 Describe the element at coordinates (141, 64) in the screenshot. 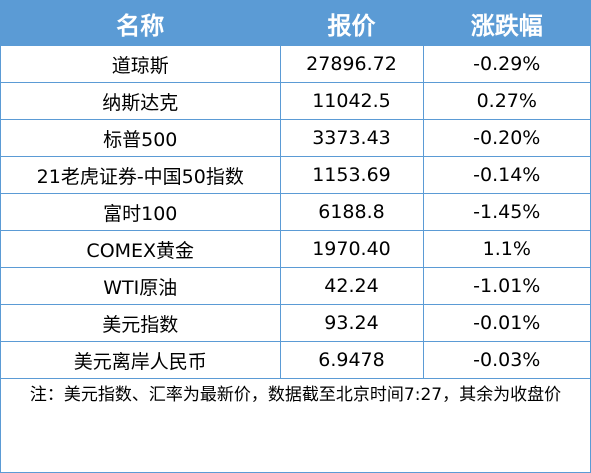

I see `index-name-cell: 道琼斯` at that location.